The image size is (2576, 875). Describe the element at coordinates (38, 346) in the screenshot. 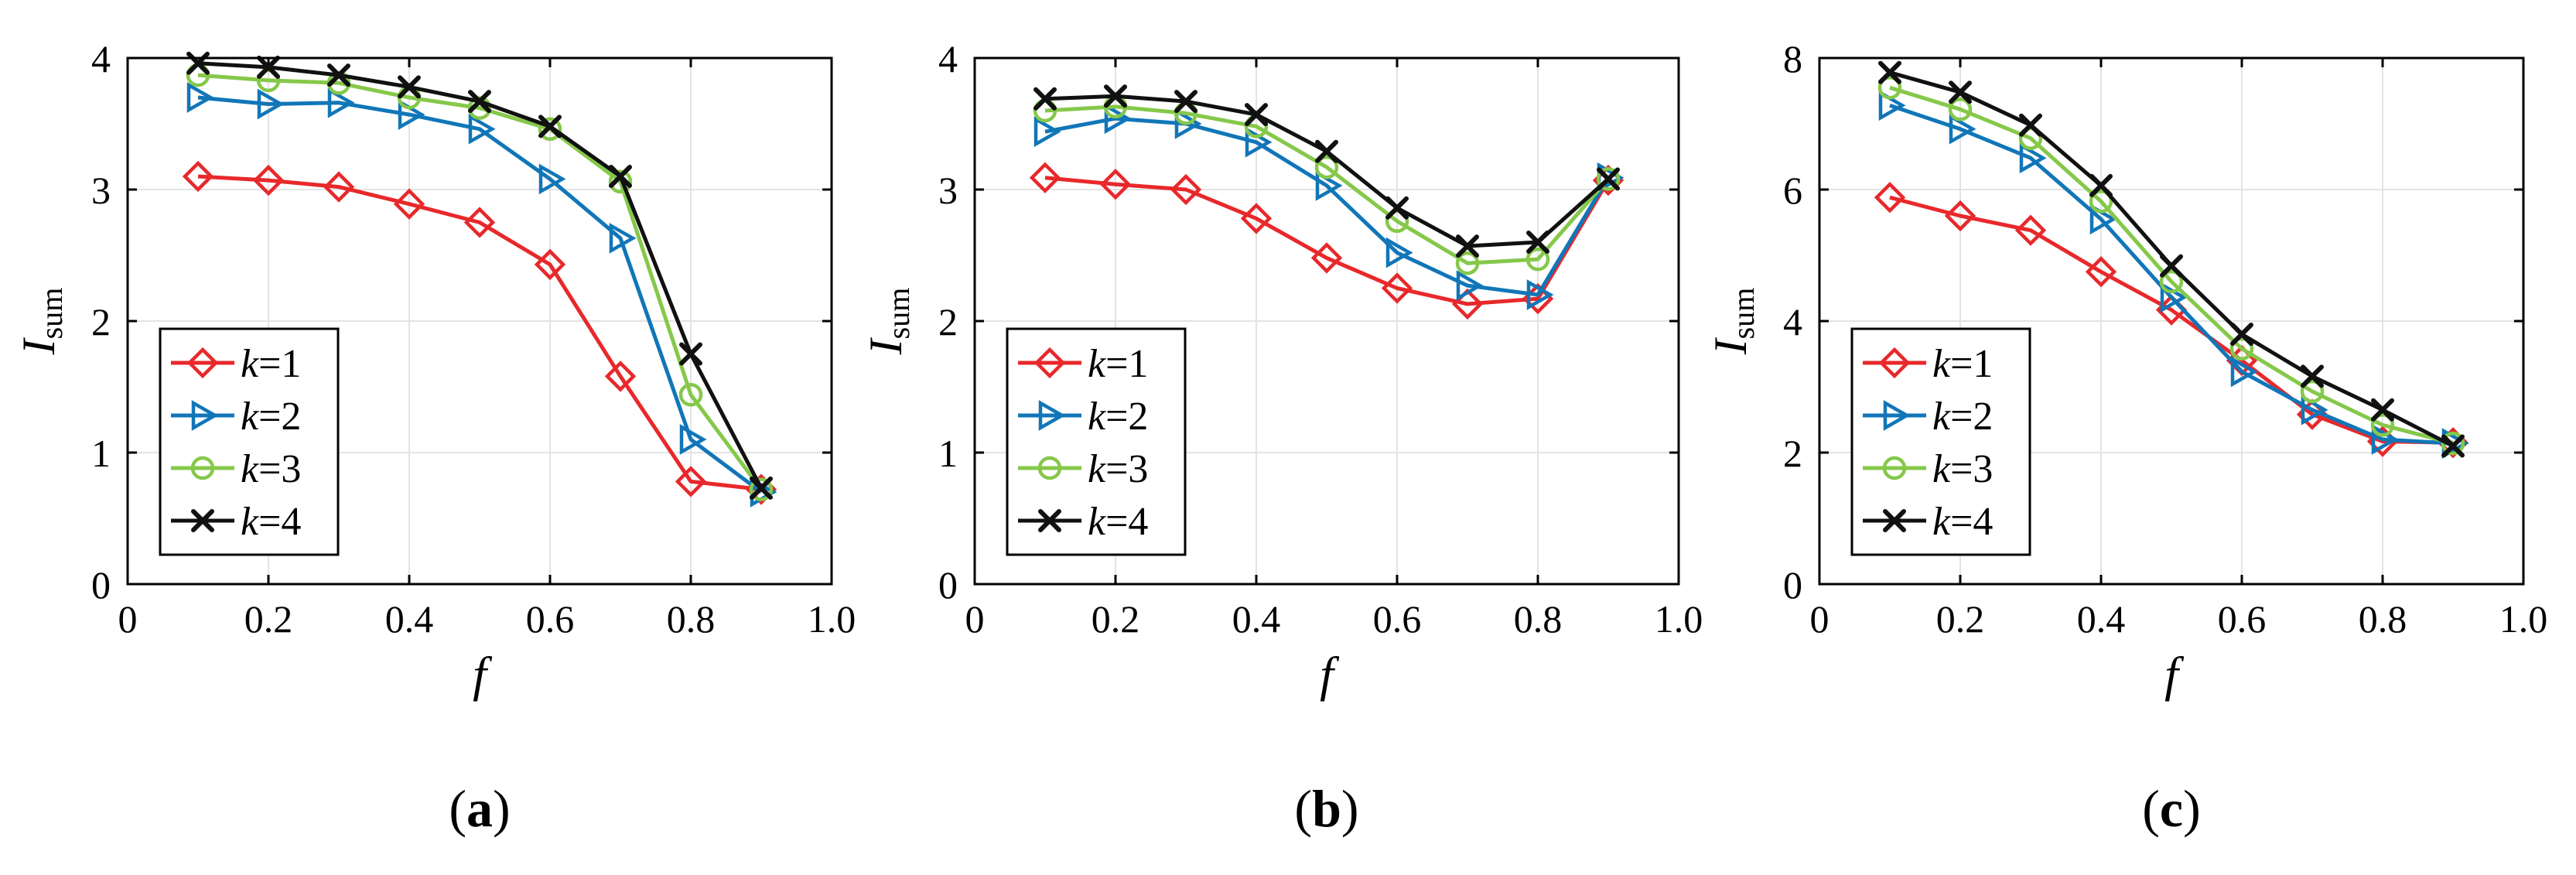

I see `y-axis-label-main: I` at that location.